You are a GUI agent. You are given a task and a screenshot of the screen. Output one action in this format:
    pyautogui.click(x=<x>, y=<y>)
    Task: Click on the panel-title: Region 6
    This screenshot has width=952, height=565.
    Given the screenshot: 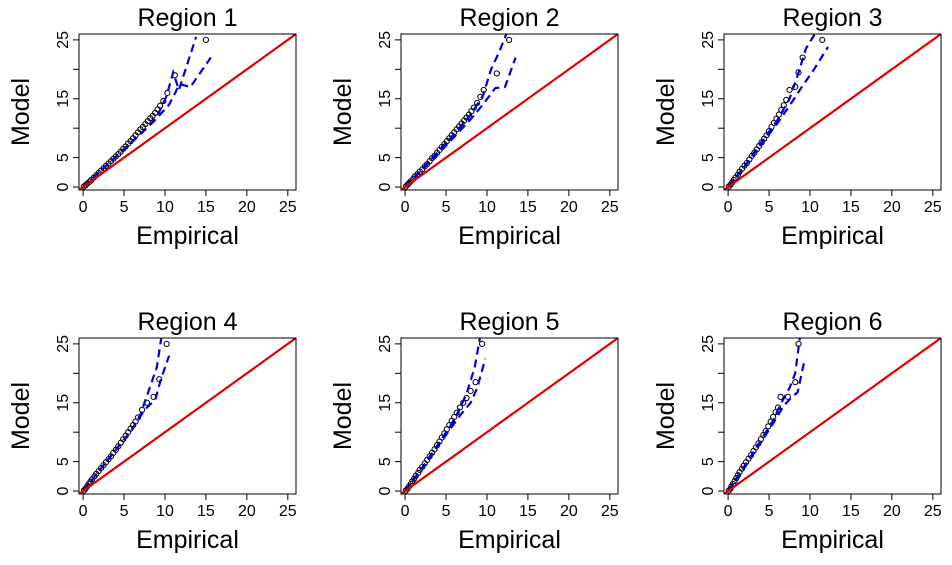 What is the action you would take?
    pyautogui.click(x=832, y=322)
    